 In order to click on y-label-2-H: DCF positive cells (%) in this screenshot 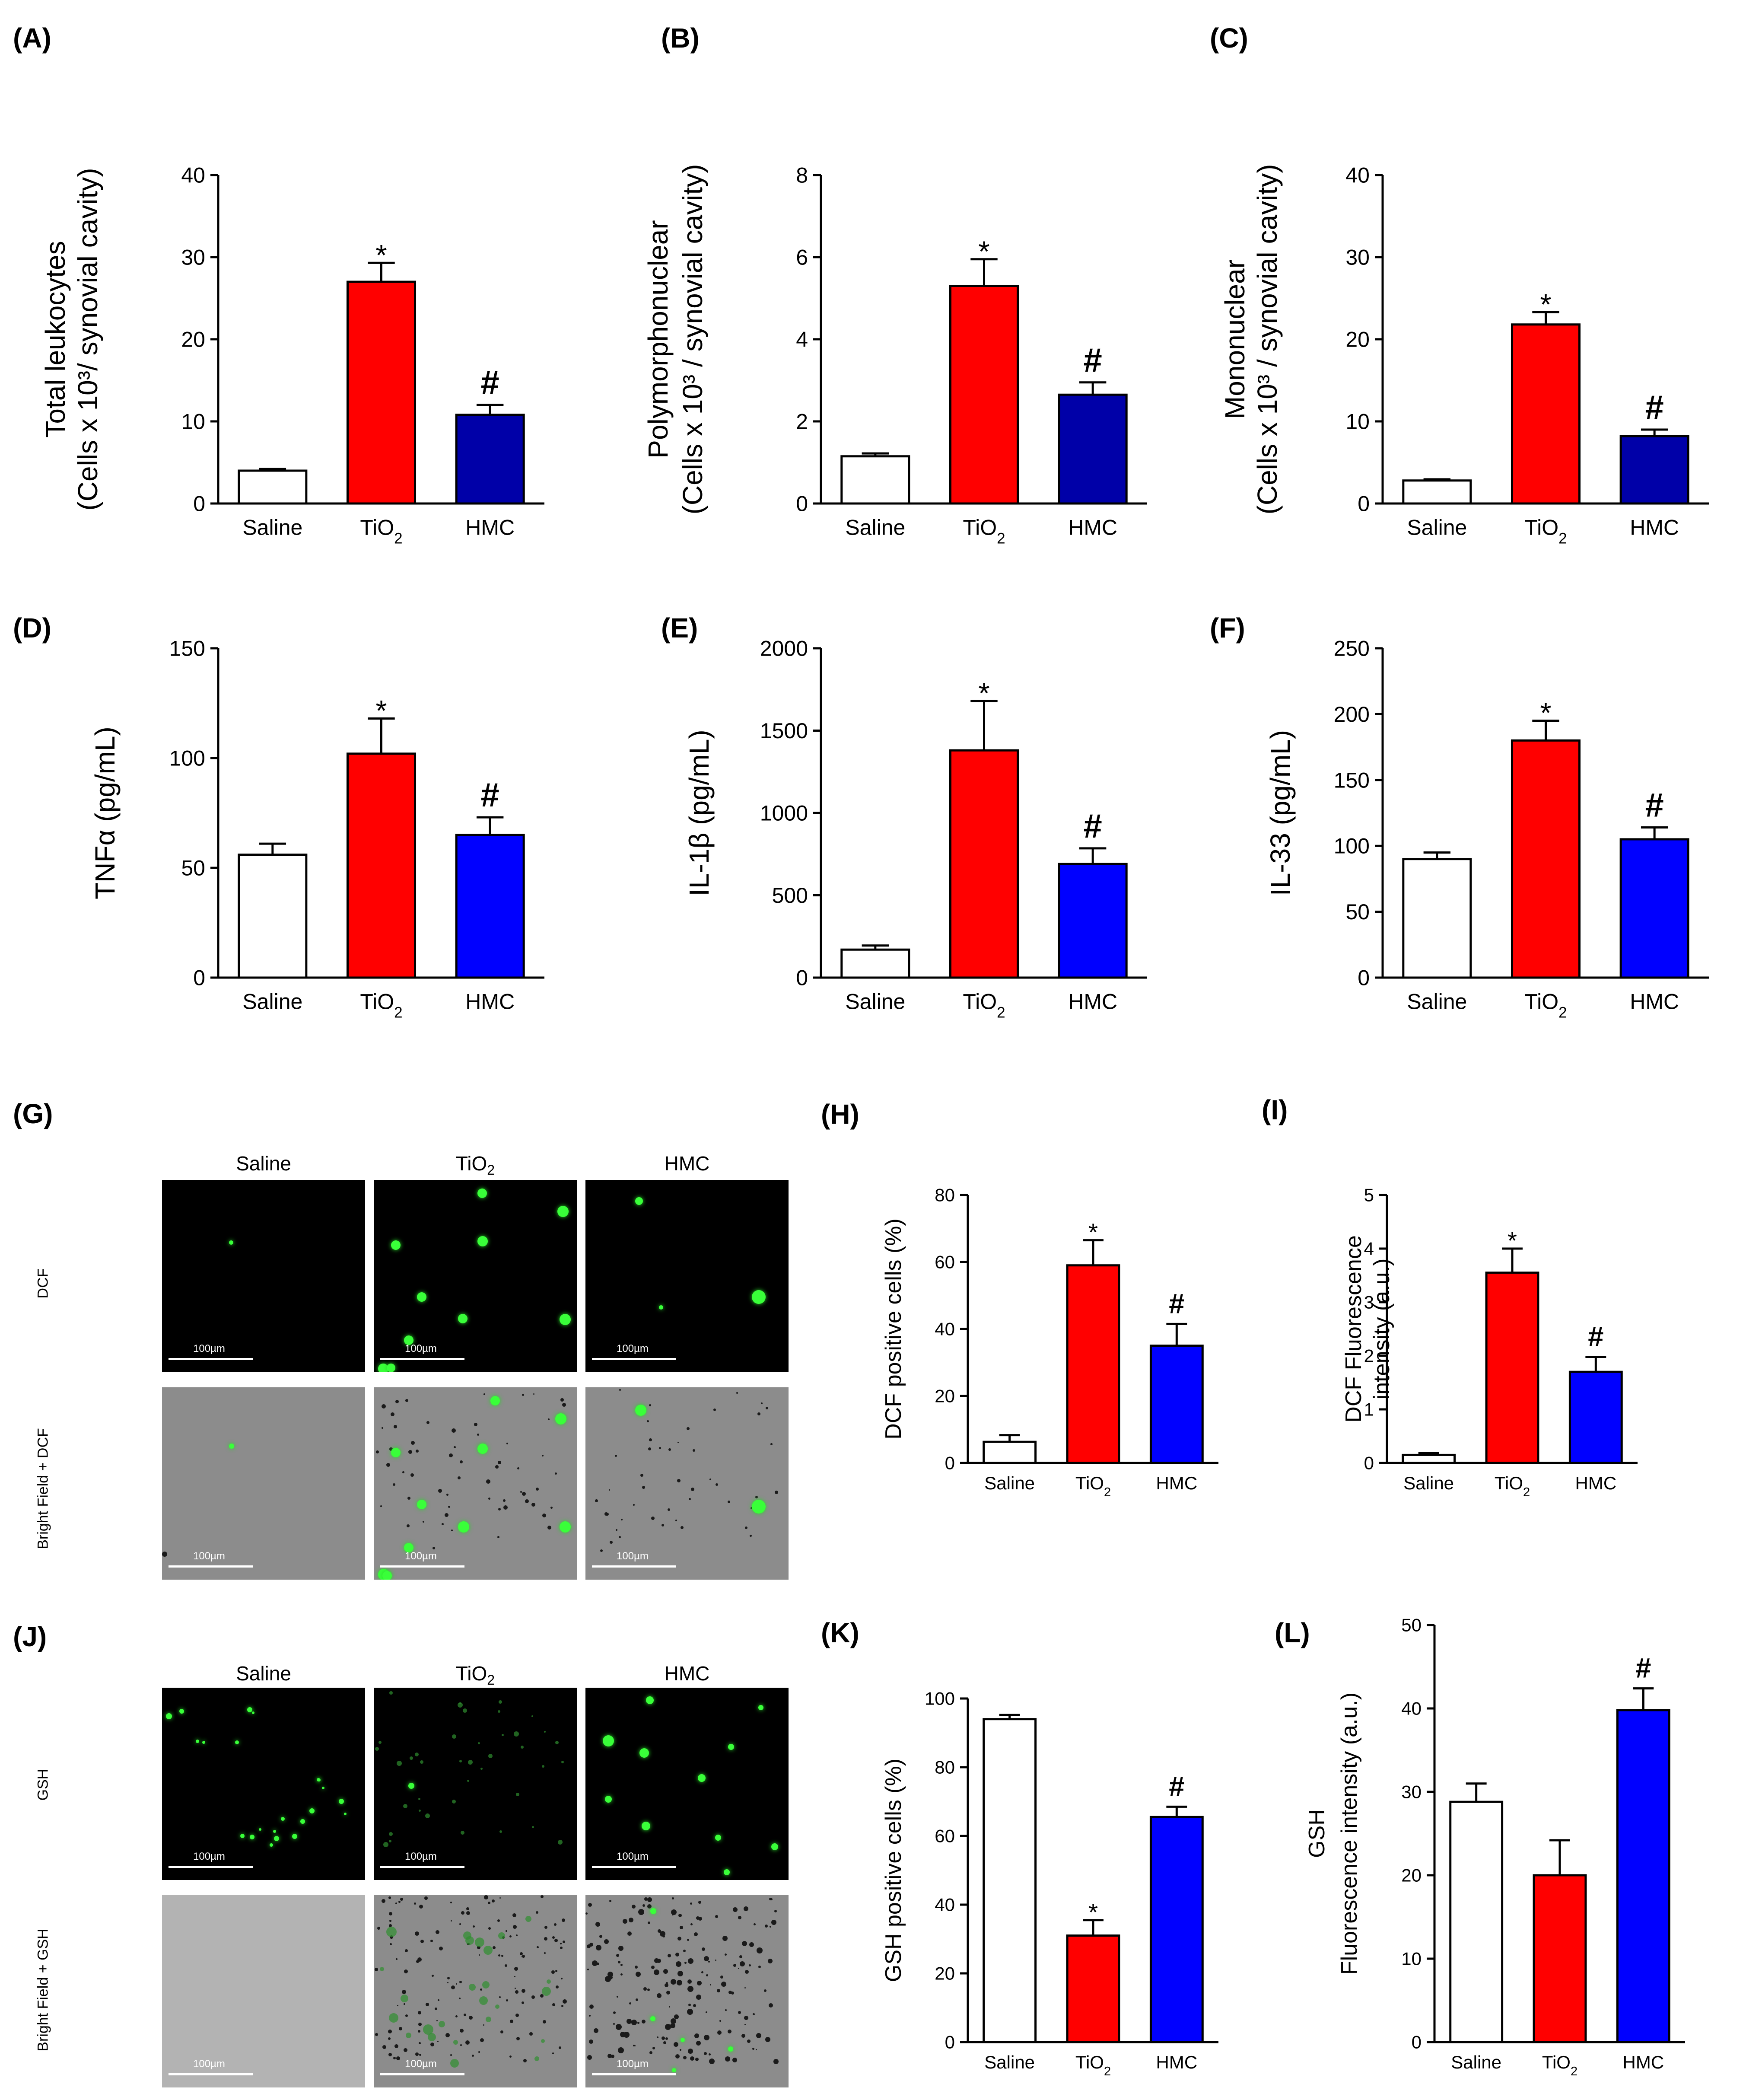, I will do `click(894, 1328)`.